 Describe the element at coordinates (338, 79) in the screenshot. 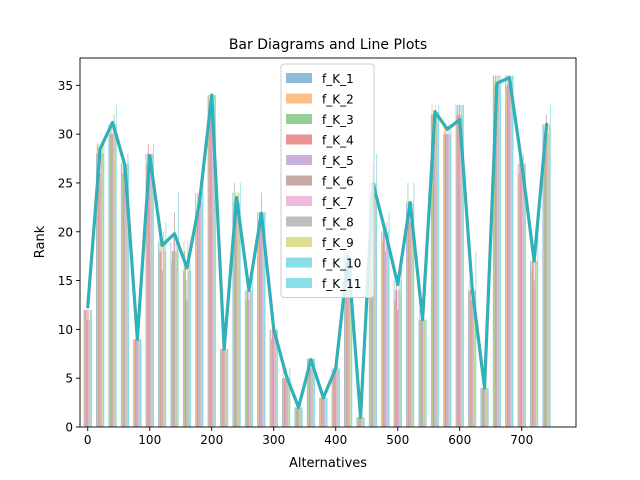

I see `legend-label-f_K_1: f_K_1` at that location.